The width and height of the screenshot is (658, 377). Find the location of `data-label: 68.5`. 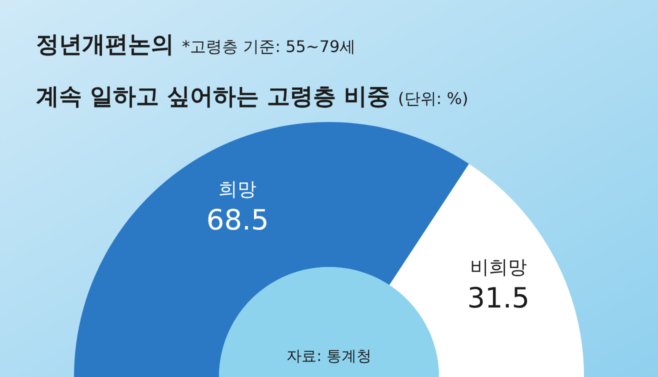

data-label: 68.5 is located at coordinates (237, 220).